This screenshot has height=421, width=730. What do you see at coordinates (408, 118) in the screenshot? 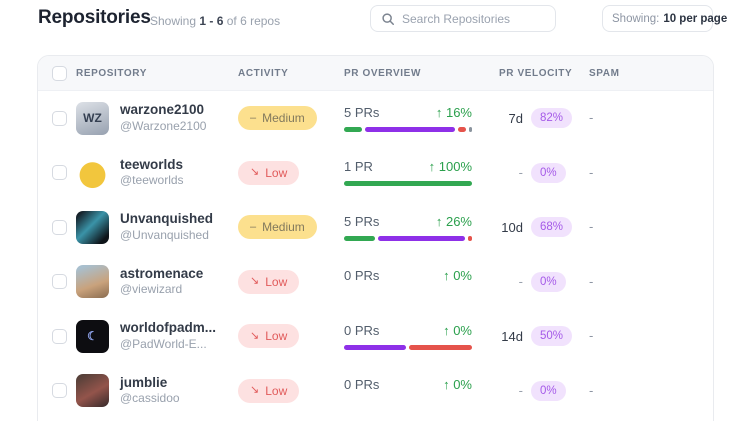
I see `pr-overview-cell: 5 PRs ↑ 16%` at bounding box center [408, 118].